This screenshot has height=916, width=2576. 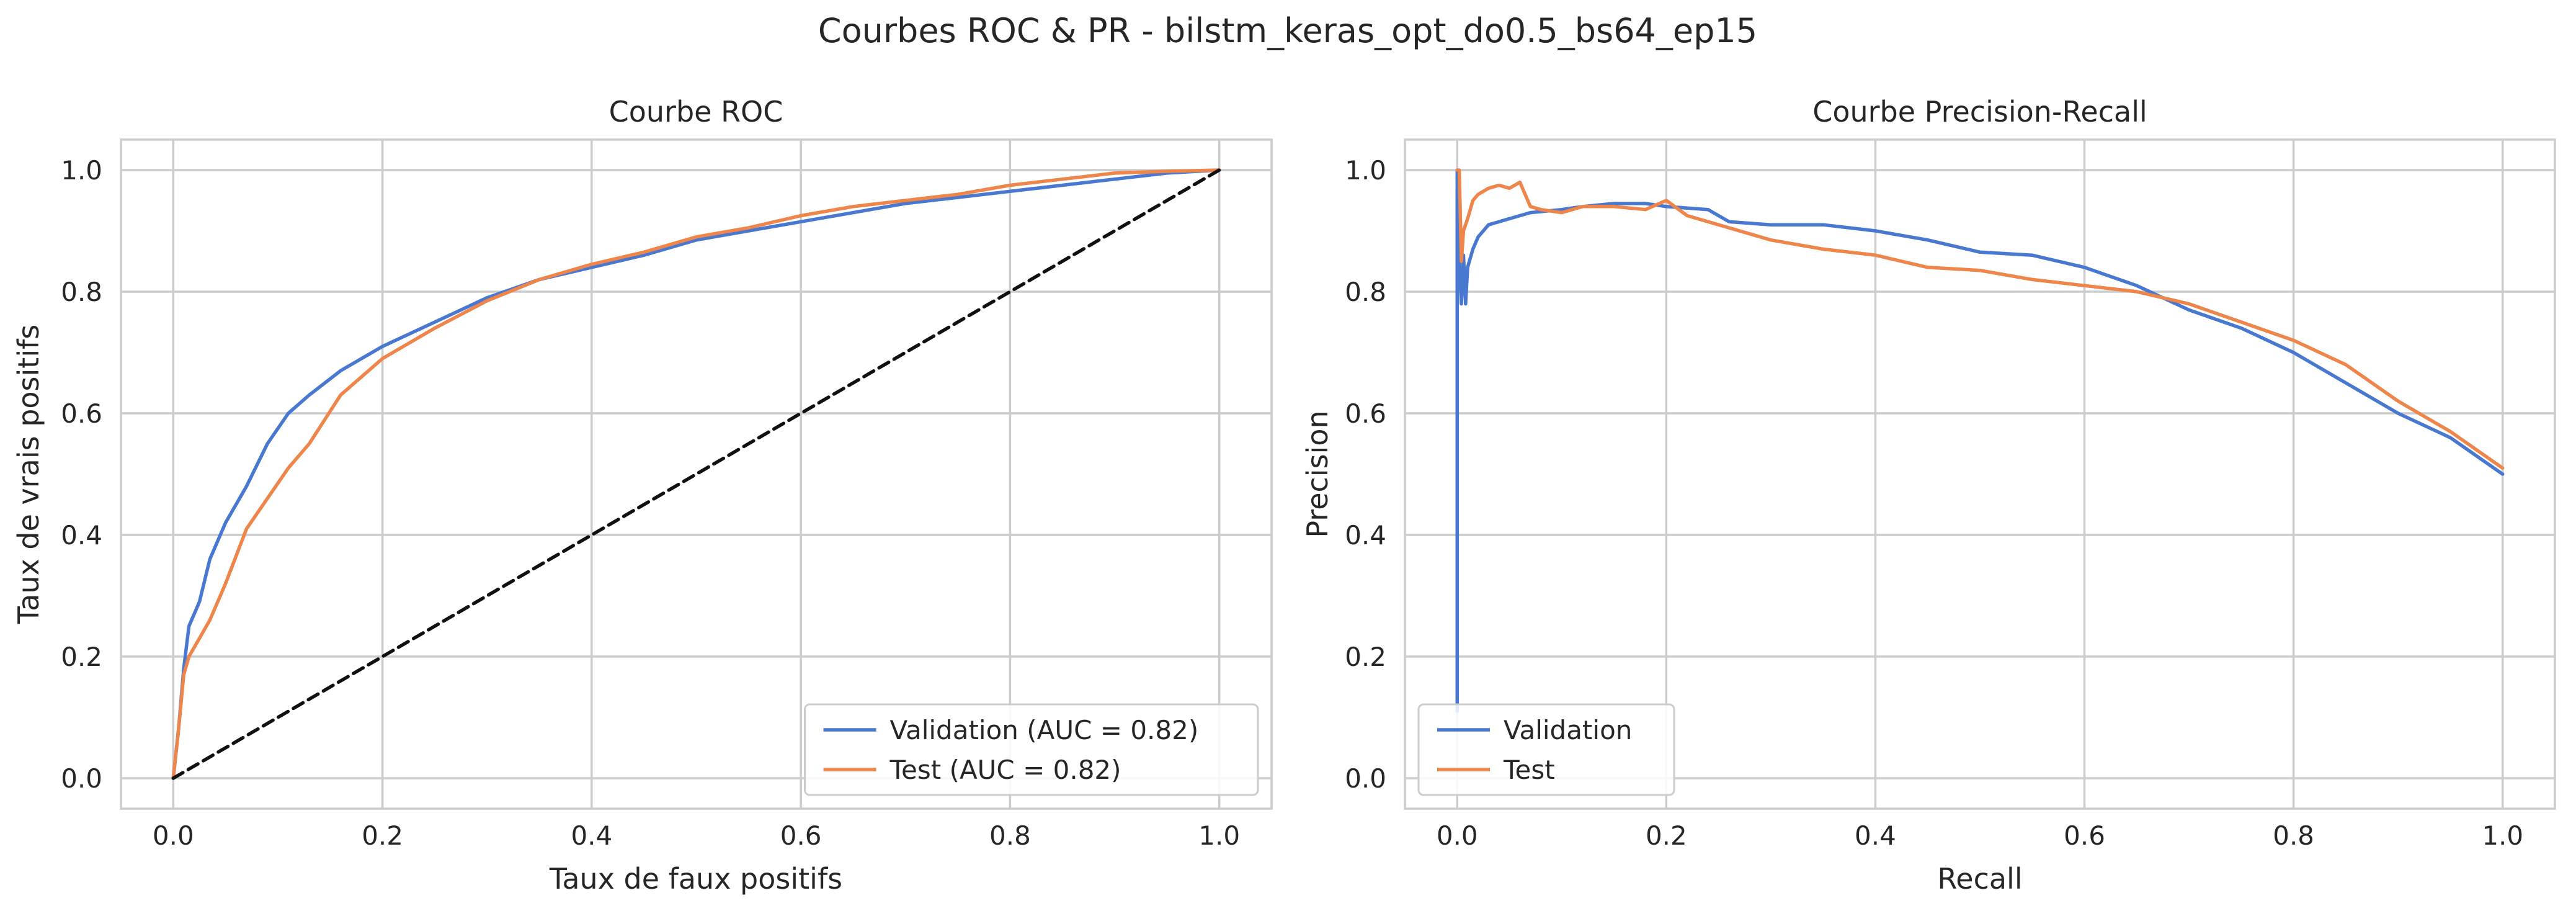 What do you see at coordinates (173, 836) in the screenshot?
I see `roc-x-tick-label: 0.0` at bounding box center [173, 836].